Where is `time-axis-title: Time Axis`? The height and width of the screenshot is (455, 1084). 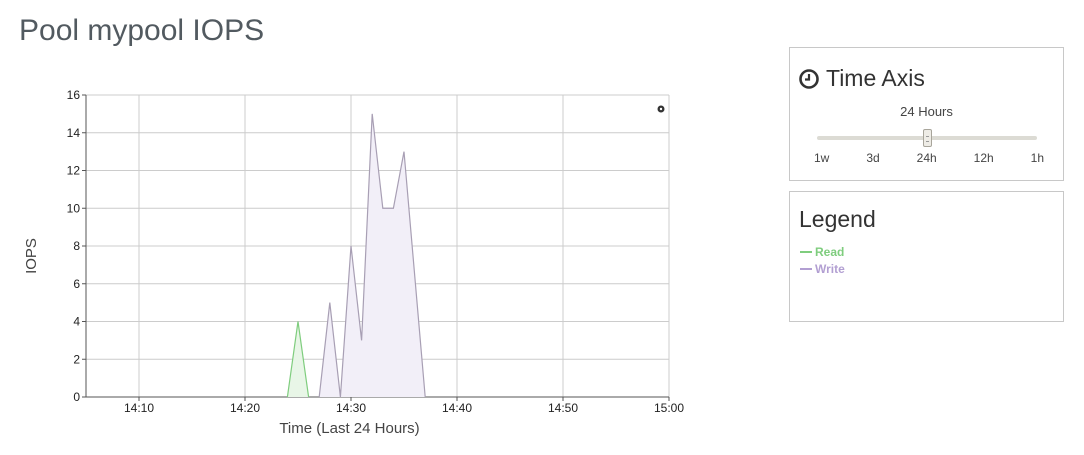 time-axis-title: Time Axis is located at coordinates (875, 78).